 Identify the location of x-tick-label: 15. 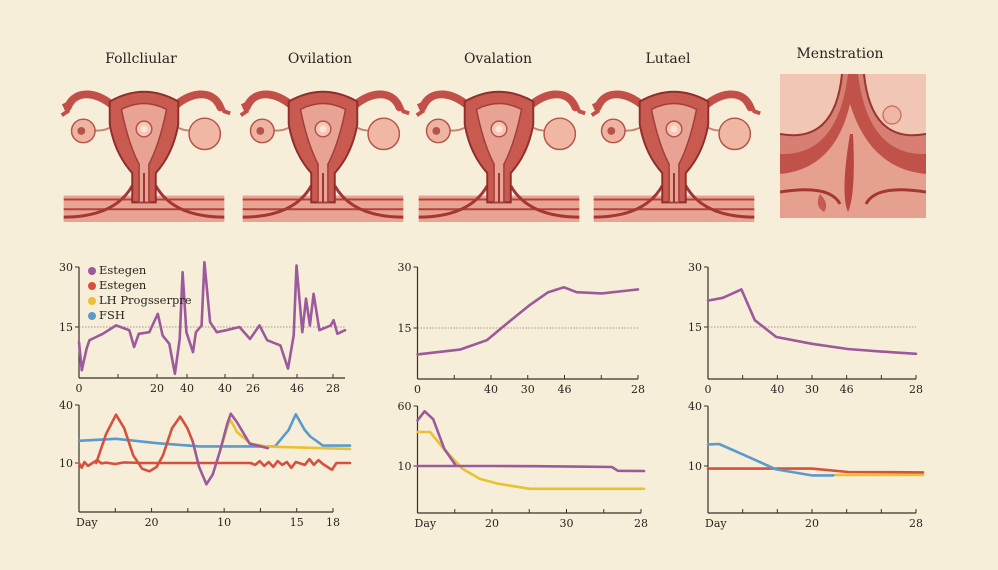
(297, 522).